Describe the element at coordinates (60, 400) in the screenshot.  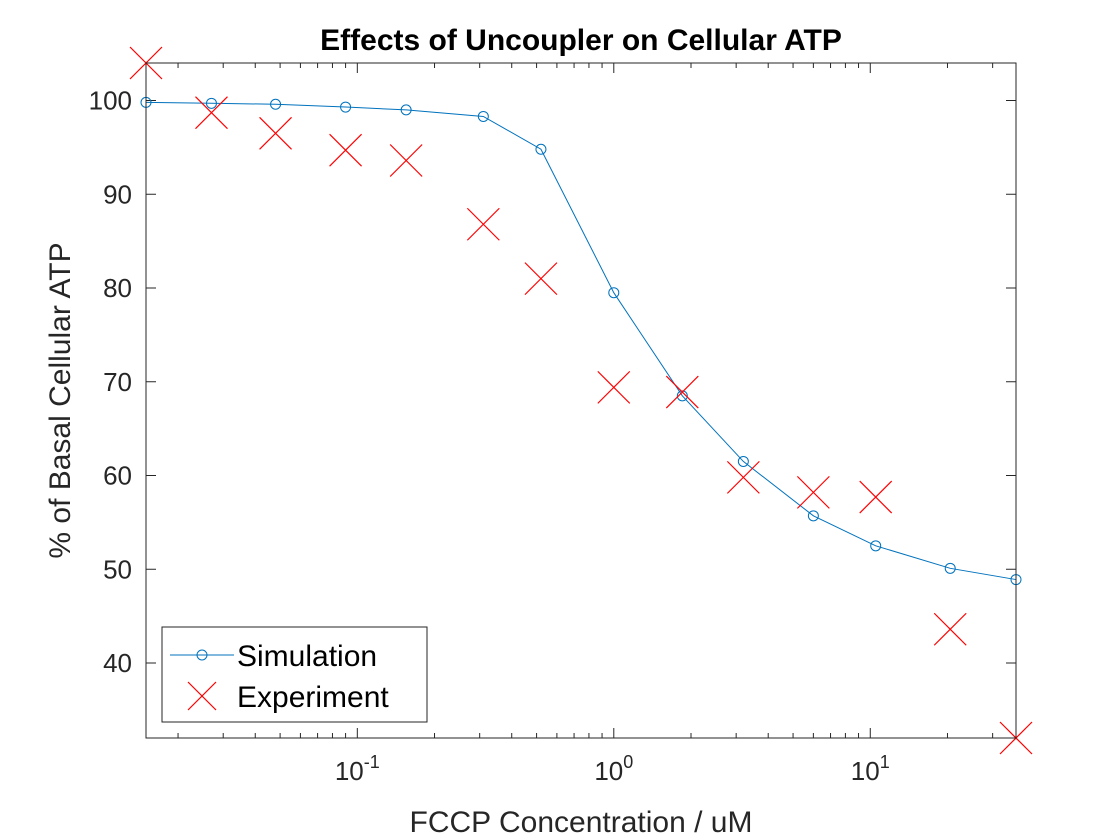
I see `y-axis-label: % of Basal Cellular ATP` at that location.